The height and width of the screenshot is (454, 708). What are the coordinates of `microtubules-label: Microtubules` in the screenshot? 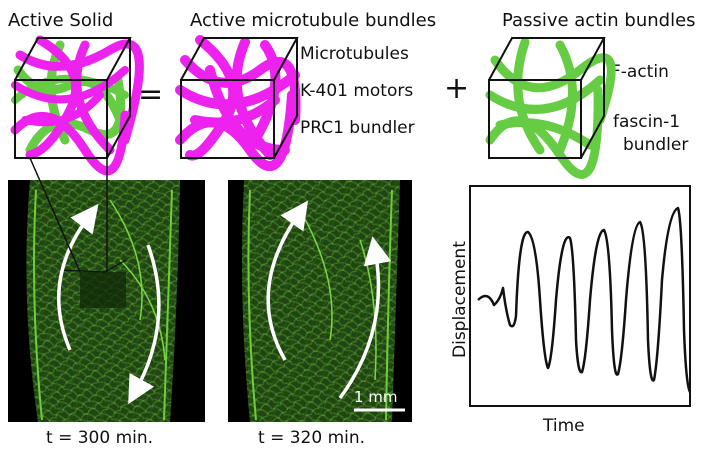 It's located at (354, 54).